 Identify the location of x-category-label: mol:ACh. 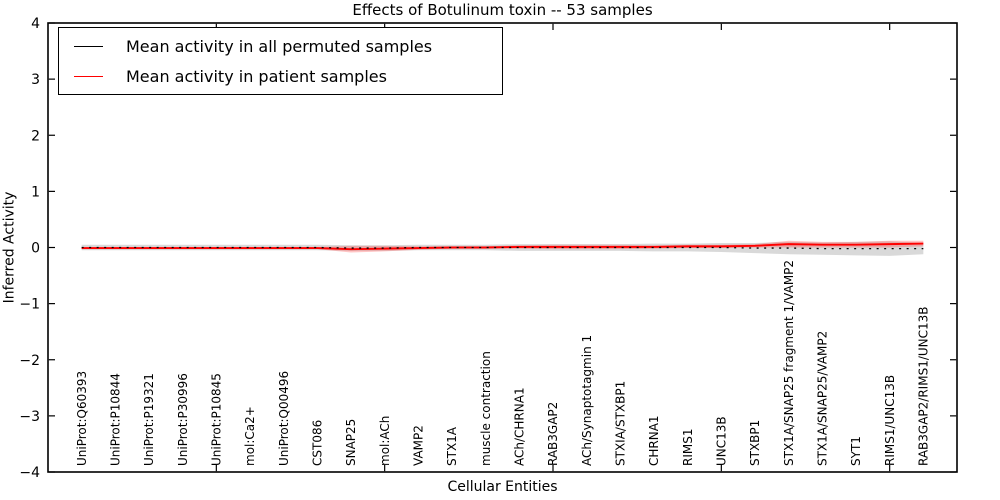
(385, 441).